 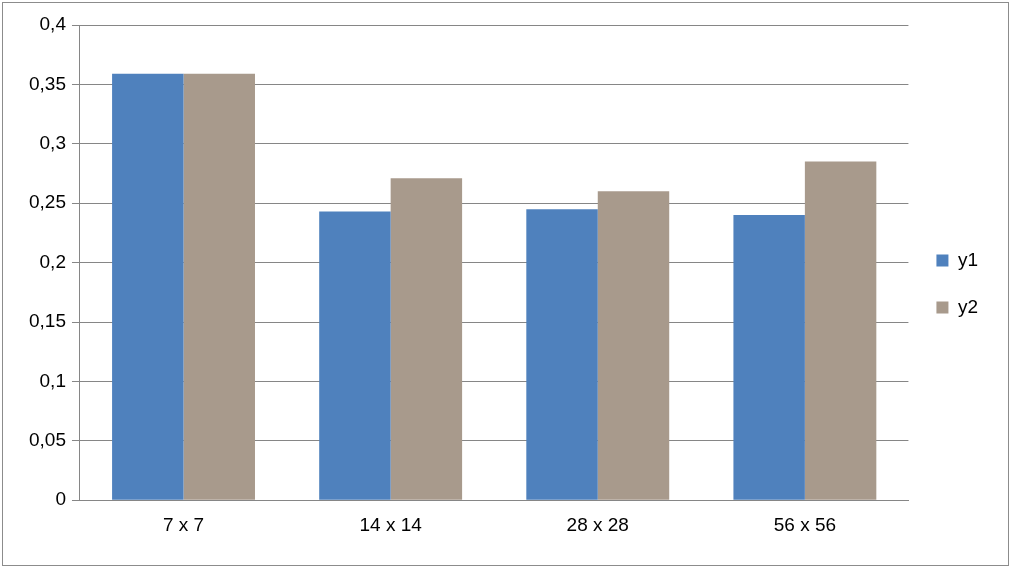 I want to click on y-tick-label: 0,15, so click(x=47, y=321).